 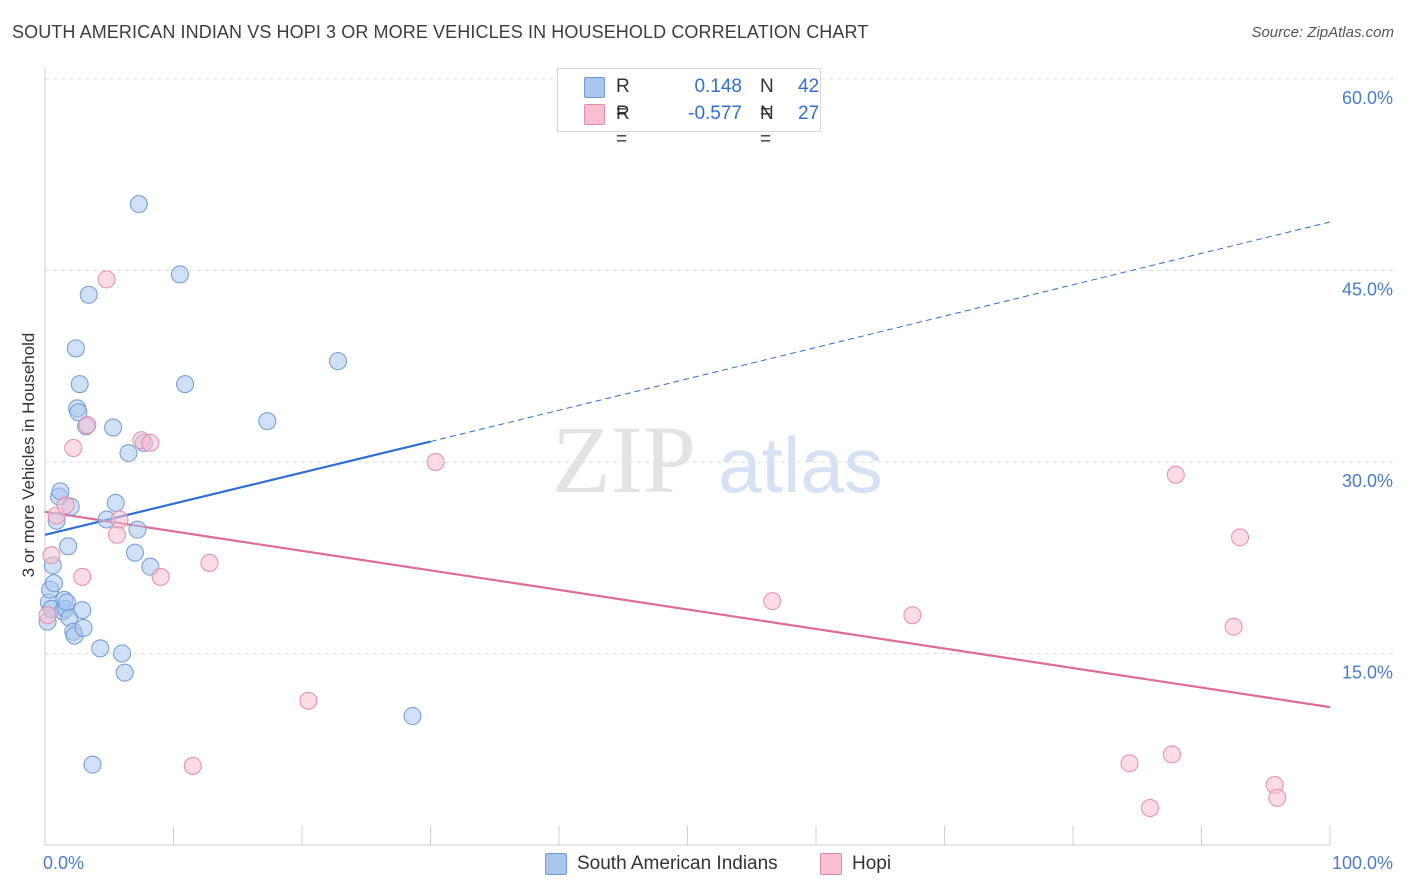 What do you see at coordinates (1367, 385) in the screenshot?
I see `y-tick-labels: 15.0% 30.0% 45.0% 60.0%` at bounding box center [1367, 385].